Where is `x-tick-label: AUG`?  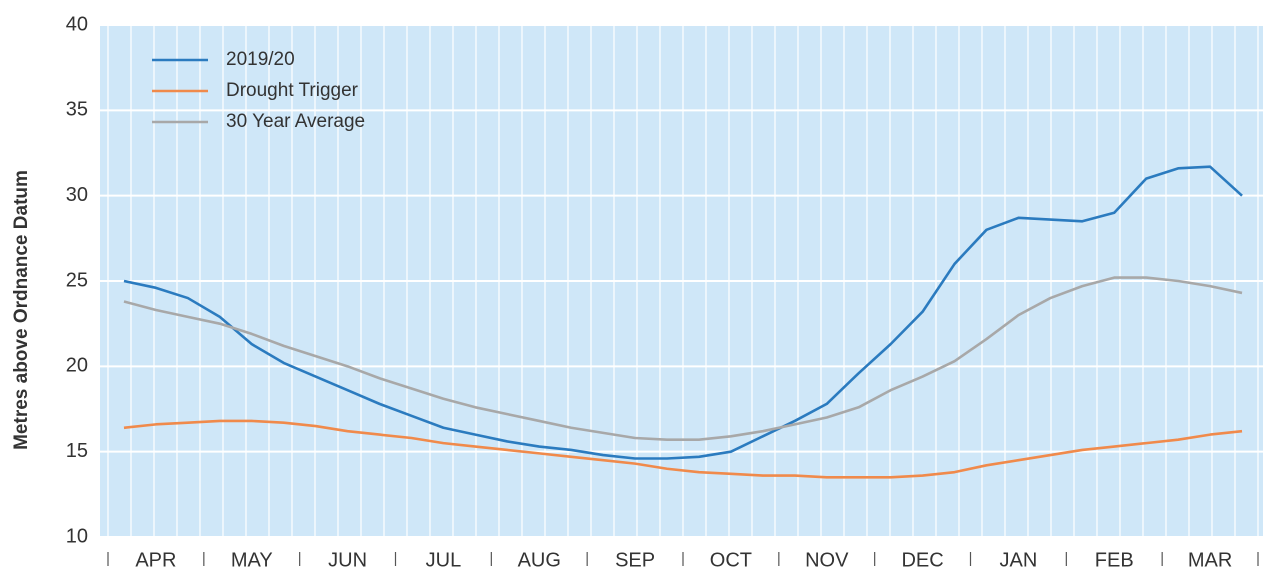 x-tick-label: AUG is located at coordinates (539, 560).